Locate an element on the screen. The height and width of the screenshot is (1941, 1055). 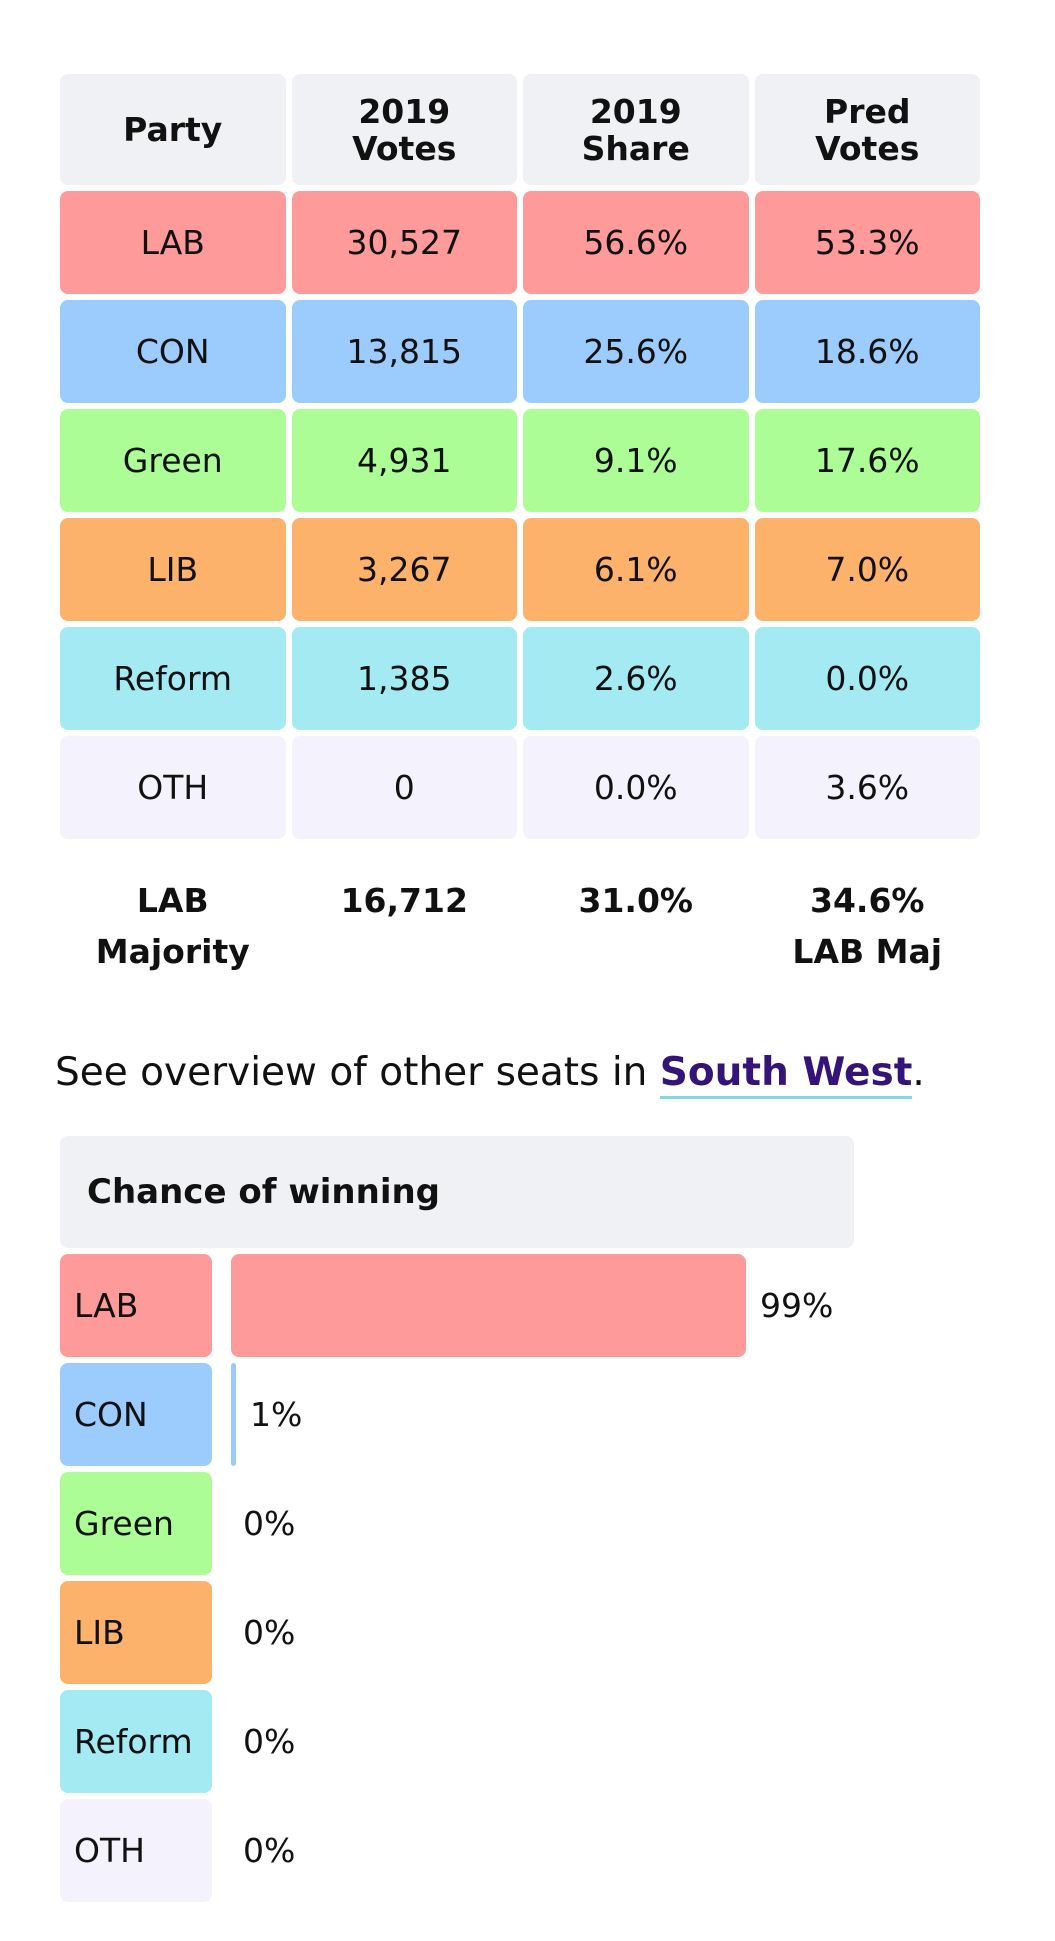
table-row: LAB 30,527 56.6% 53.3% is located at coordinates (520, 242).